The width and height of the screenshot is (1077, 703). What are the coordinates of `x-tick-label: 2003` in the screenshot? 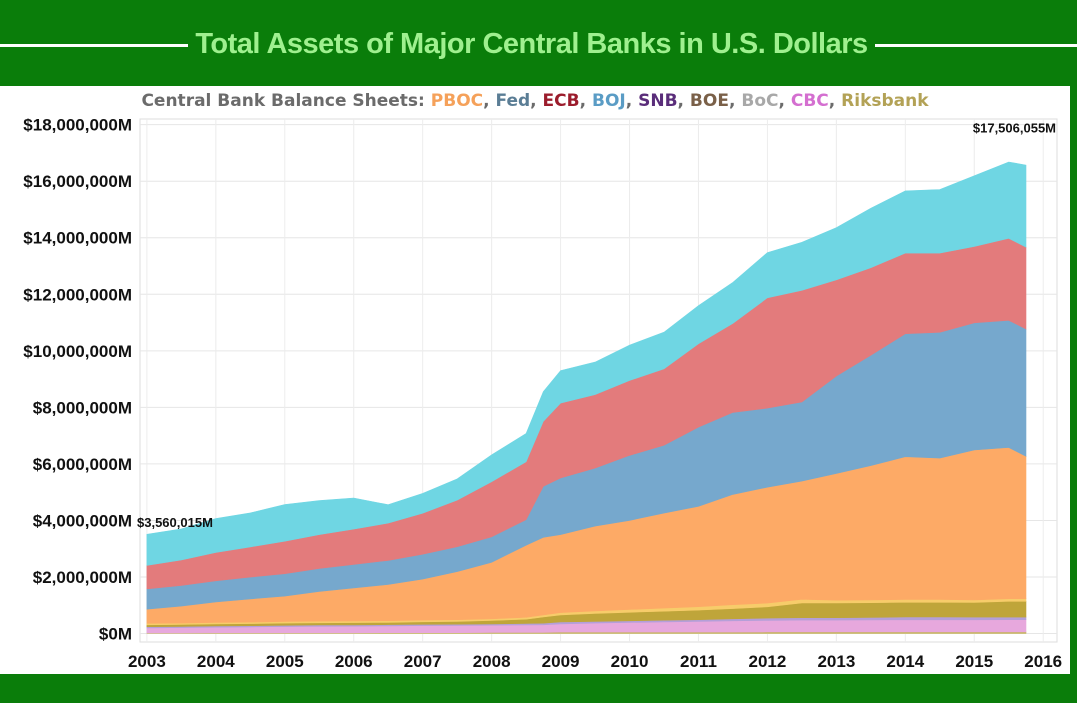 It's located at (147, 661).